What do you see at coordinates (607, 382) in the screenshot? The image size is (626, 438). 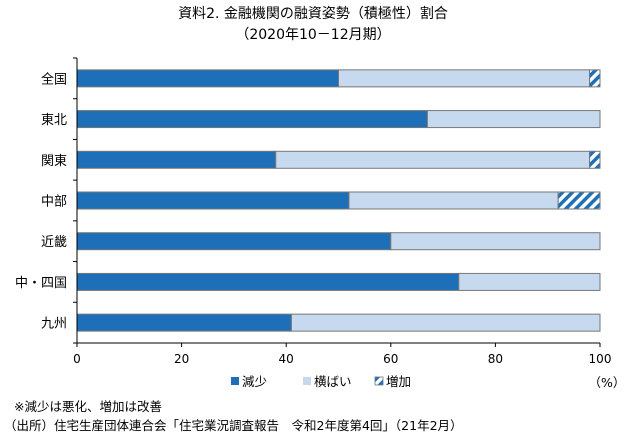 I see `unit-label: （%）` at bounding box center [607, 382].